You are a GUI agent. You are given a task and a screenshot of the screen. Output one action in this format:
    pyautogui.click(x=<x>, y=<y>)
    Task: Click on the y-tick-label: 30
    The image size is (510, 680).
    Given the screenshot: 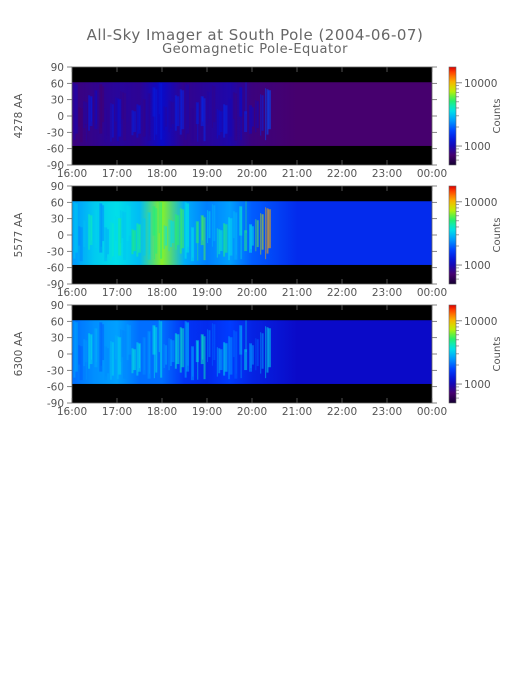 What is the action you would take?
    pyautogui.click(x=57, y=339)
    